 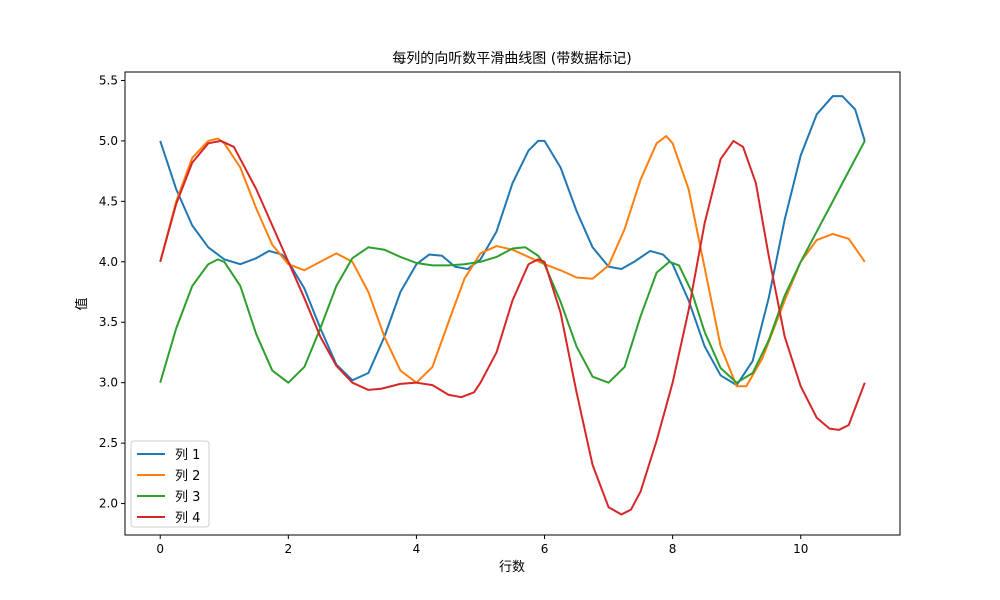 I want to click on y-tick-label: 5.5, so click(x=108, y=80).